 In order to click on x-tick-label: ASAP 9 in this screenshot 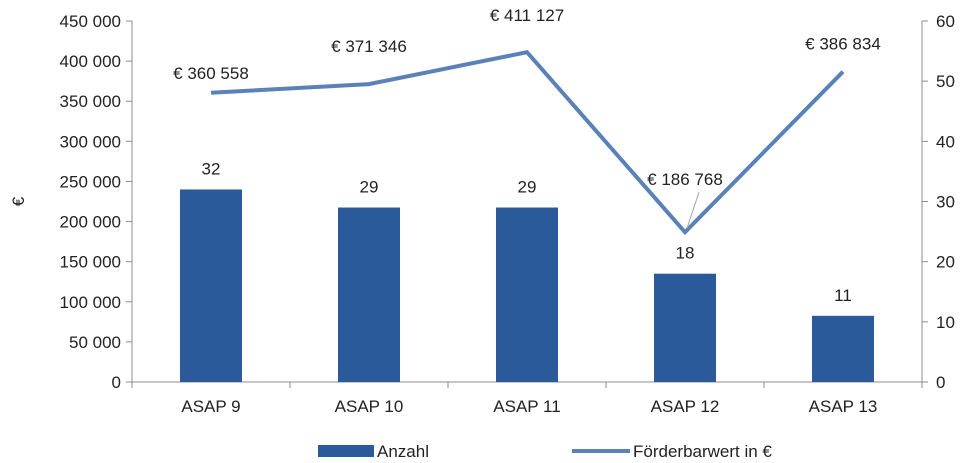, I will do `click(210, 406)`.